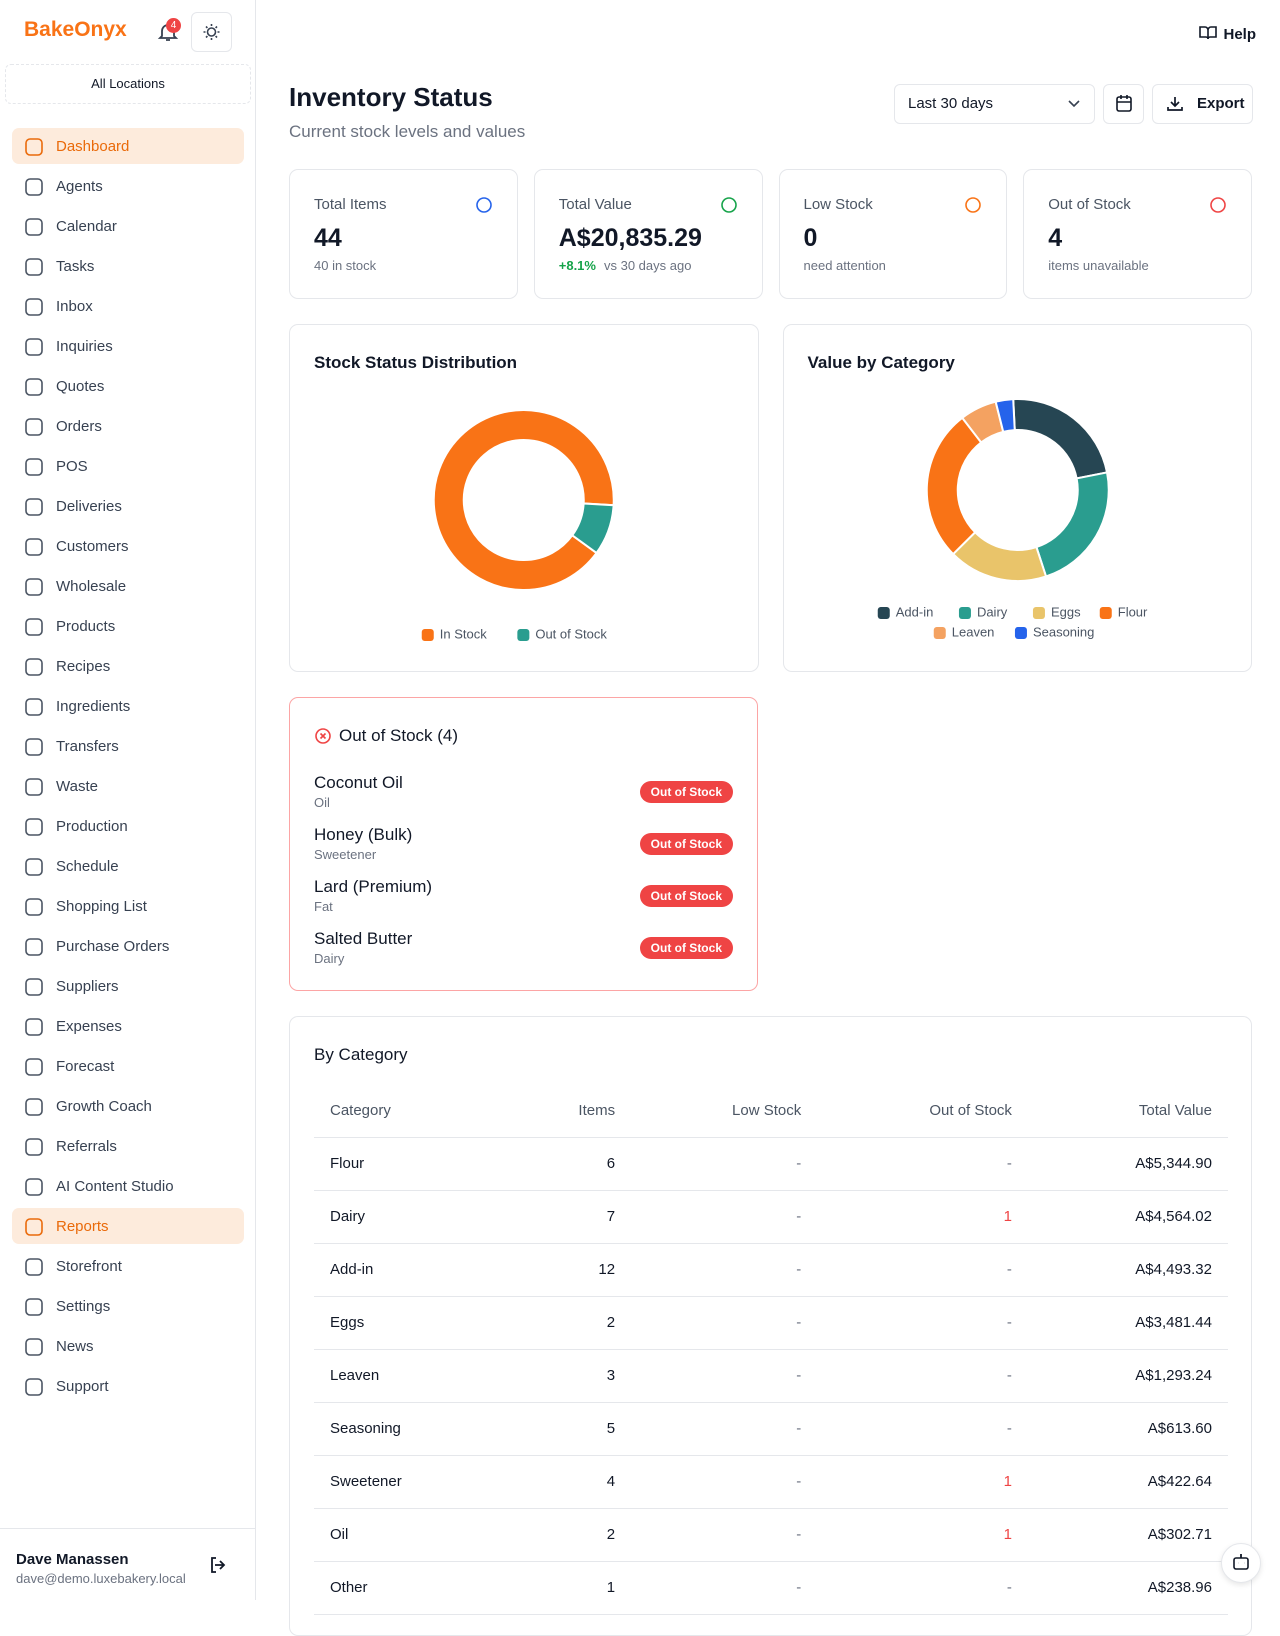  What do you see at coordinates (87, 986) in the screenshot?
I see `nav-label: Suppliers` at bounding box center [87, 986].